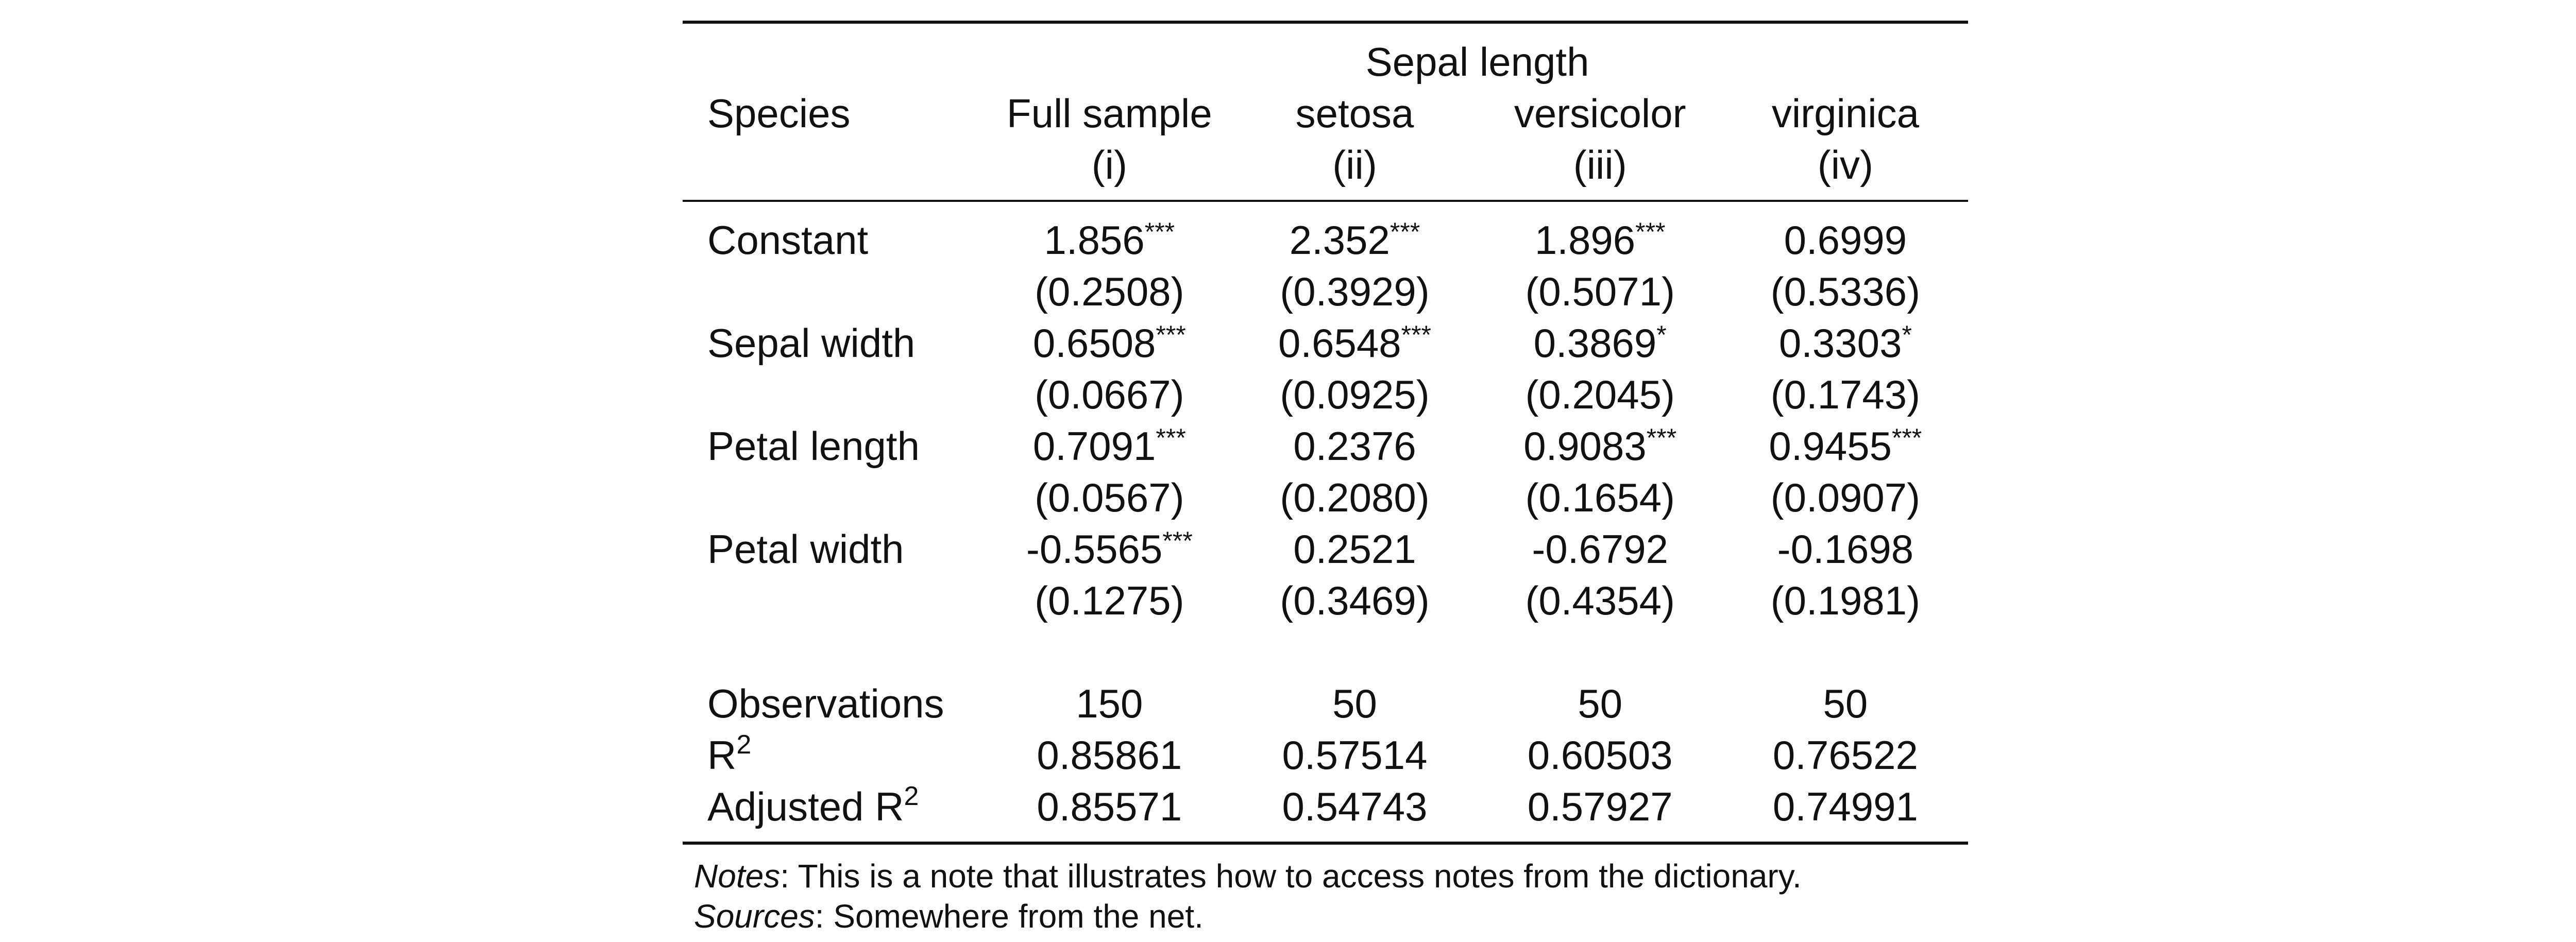 This screenshot has height=942, width=2576. What do you see at coordinates (805, 549) in the screenshot?
I see `variable-label: Petal width` at bounding box center [805, 549].